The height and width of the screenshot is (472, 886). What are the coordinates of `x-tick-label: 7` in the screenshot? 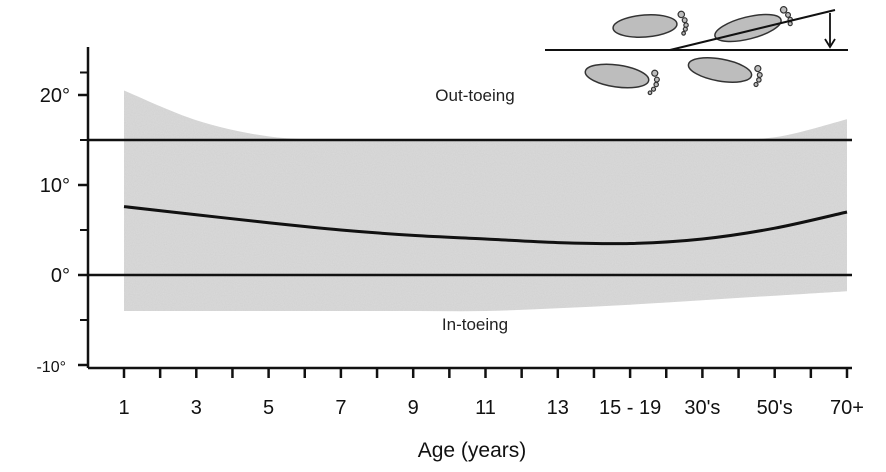 It's located at (340, 408).